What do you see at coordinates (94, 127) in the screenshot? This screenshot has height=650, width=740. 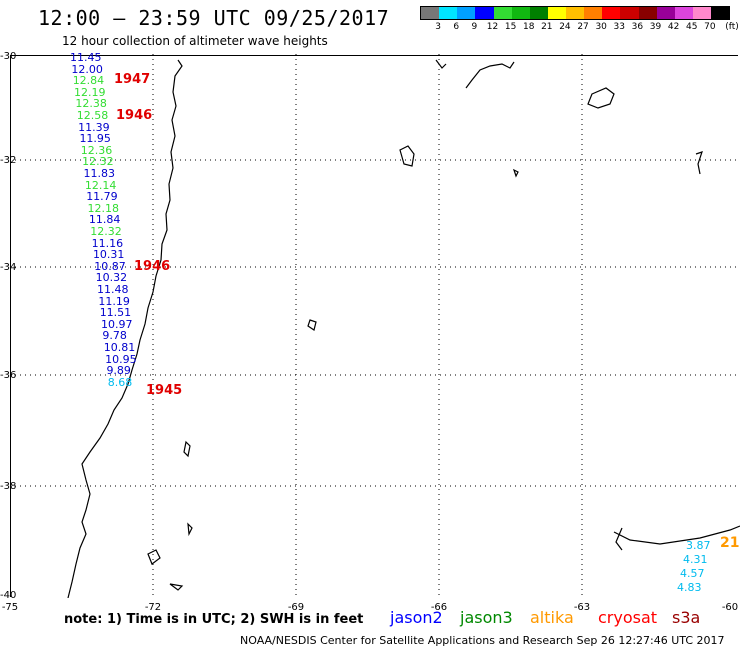 I see `wave-height-value: 11.39` at bounding box center [94, 127].